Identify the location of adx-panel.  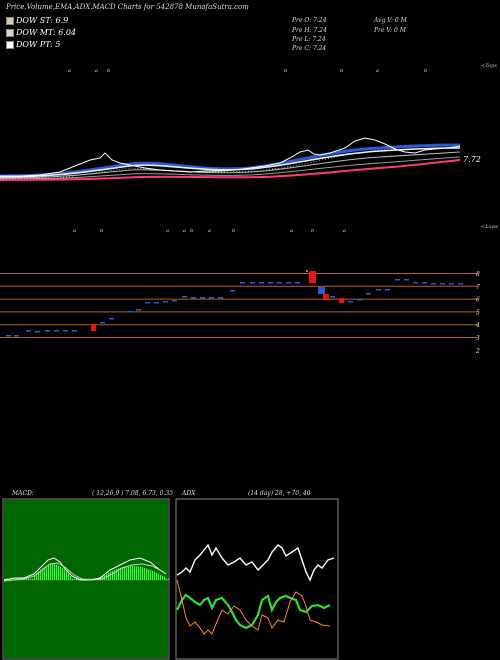
(257, 579).